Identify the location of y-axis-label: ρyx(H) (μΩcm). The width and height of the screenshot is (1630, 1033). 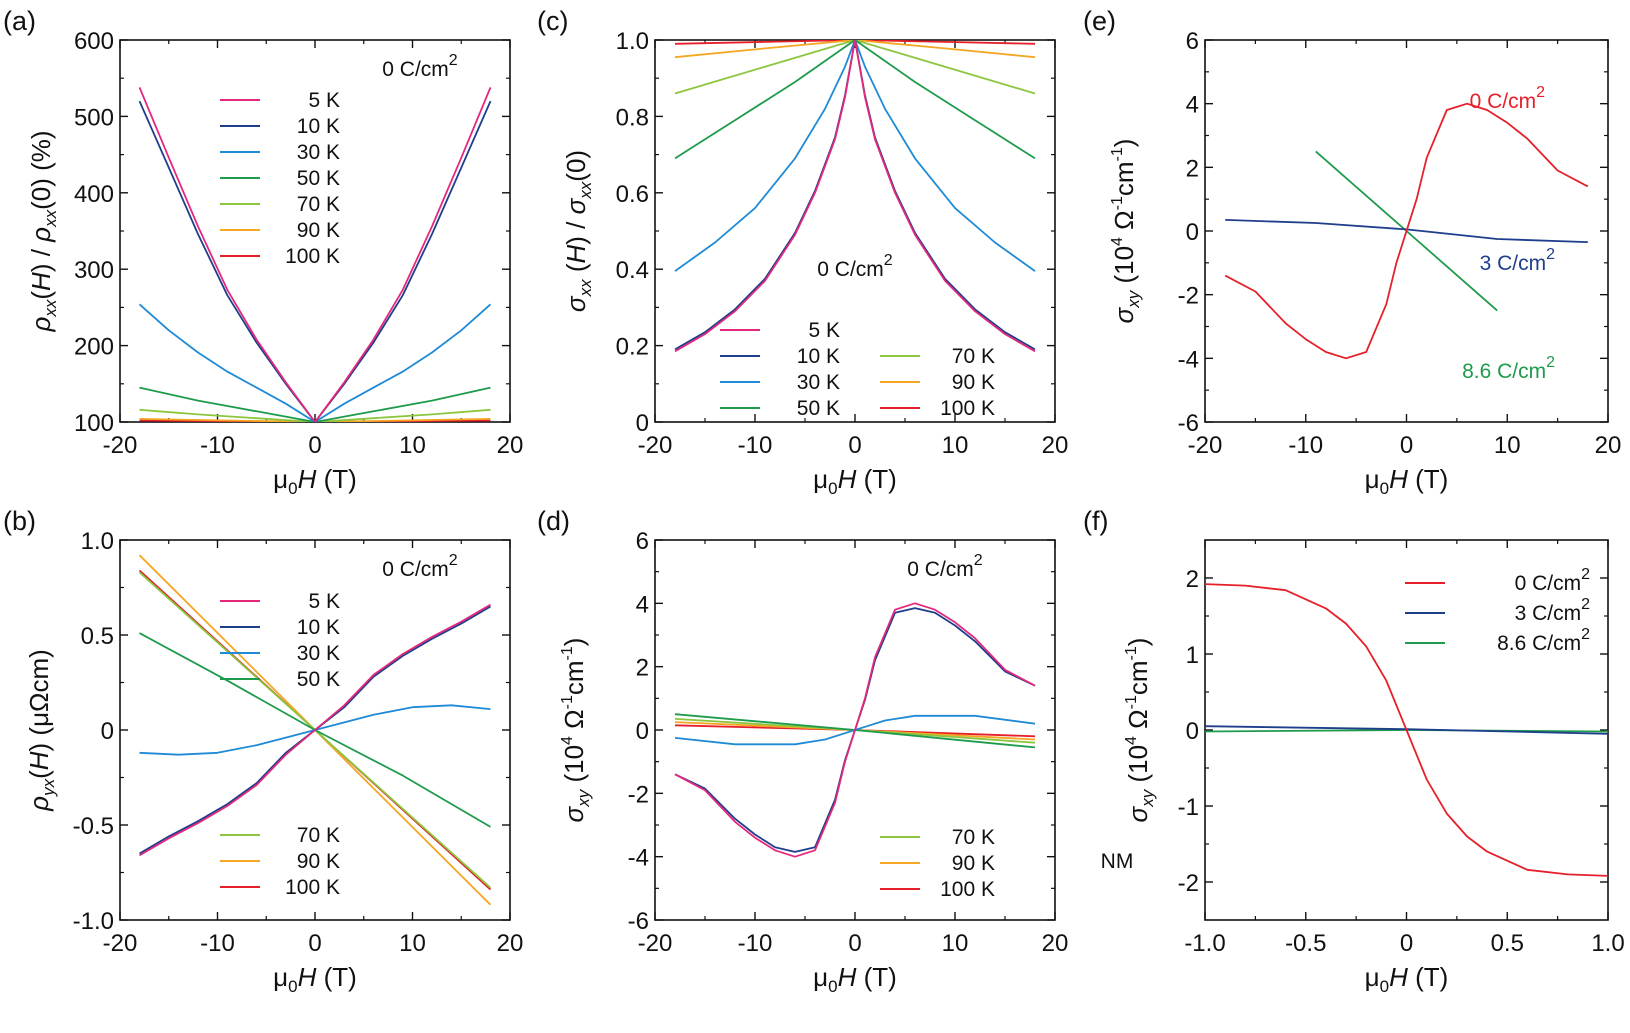
(41, 730).